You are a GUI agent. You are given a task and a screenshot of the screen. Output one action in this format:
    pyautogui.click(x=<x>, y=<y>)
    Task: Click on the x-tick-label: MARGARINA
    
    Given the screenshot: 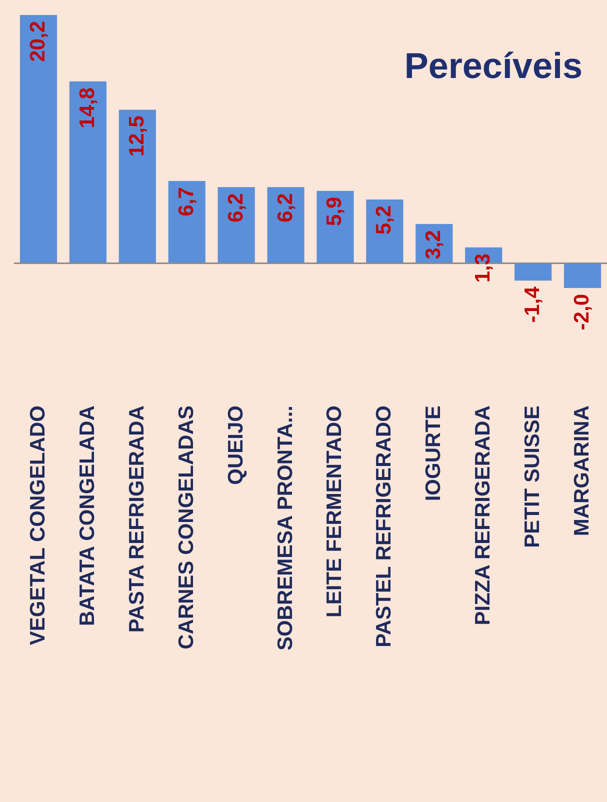 What is the action you would take?
    pyautogui.click(x=582, y=471)
    